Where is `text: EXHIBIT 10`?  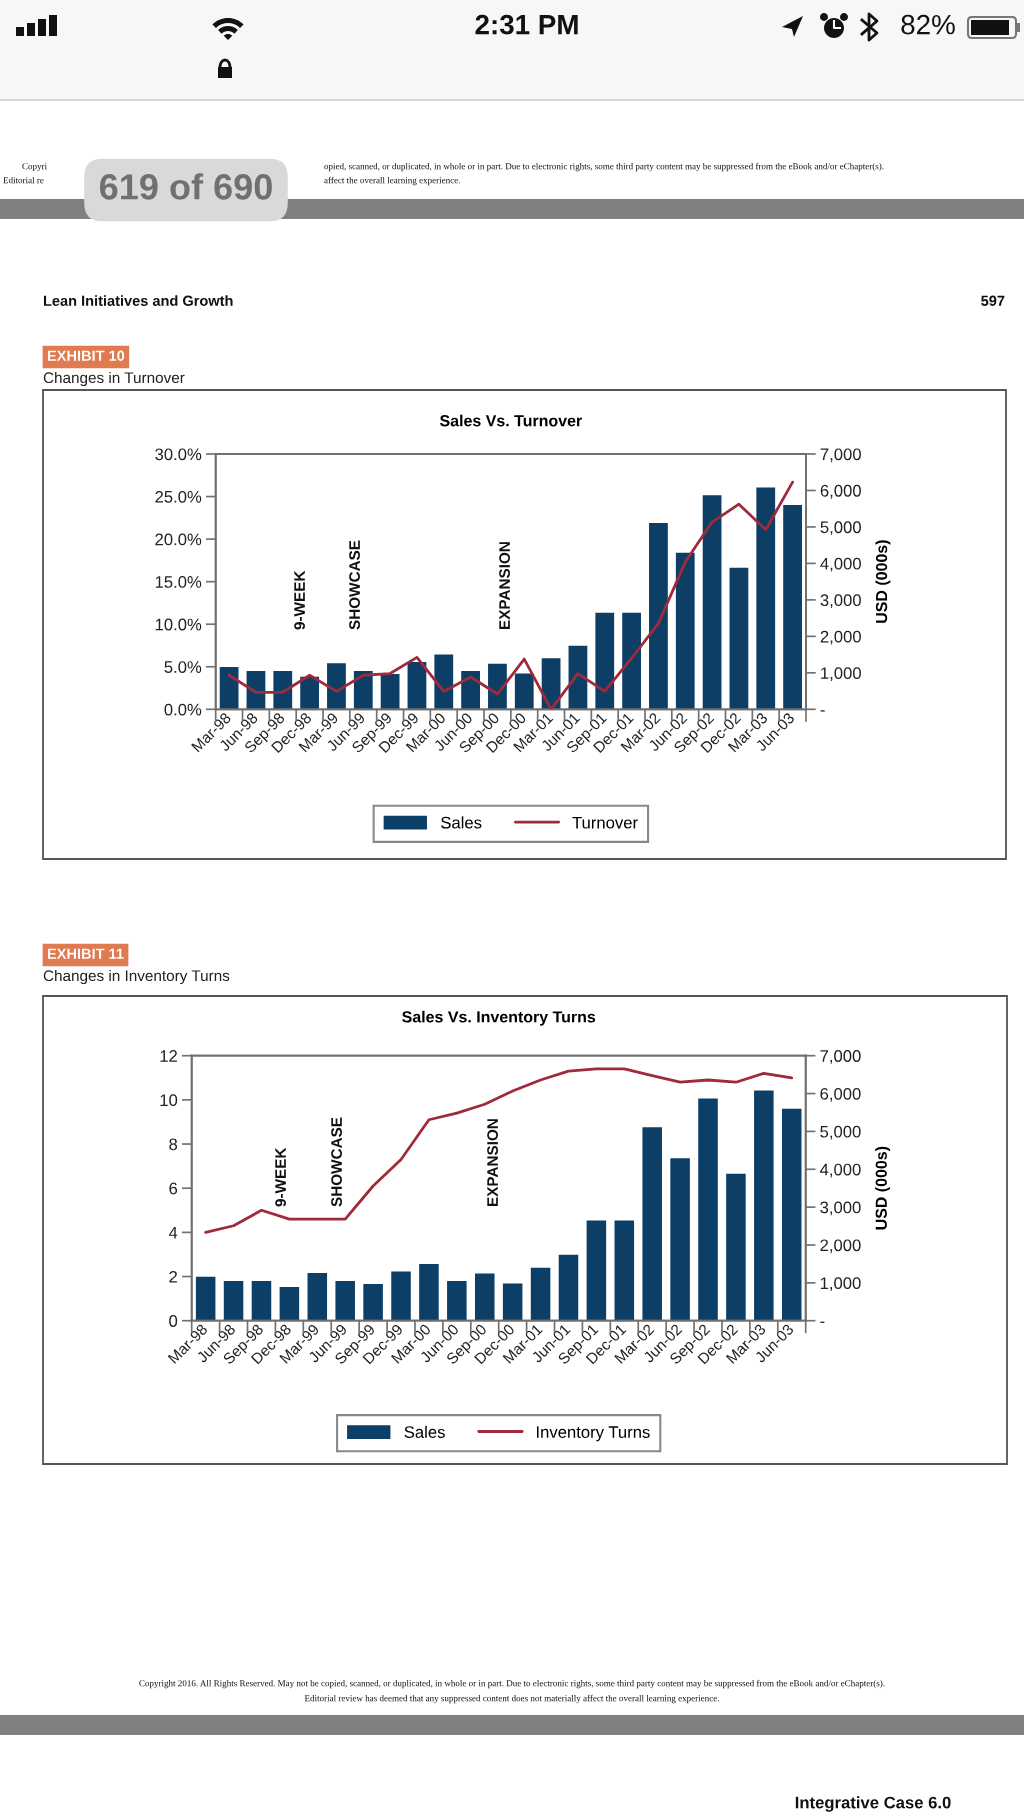
text: EXHIBIT 10 is located at coordinates (86, 355).